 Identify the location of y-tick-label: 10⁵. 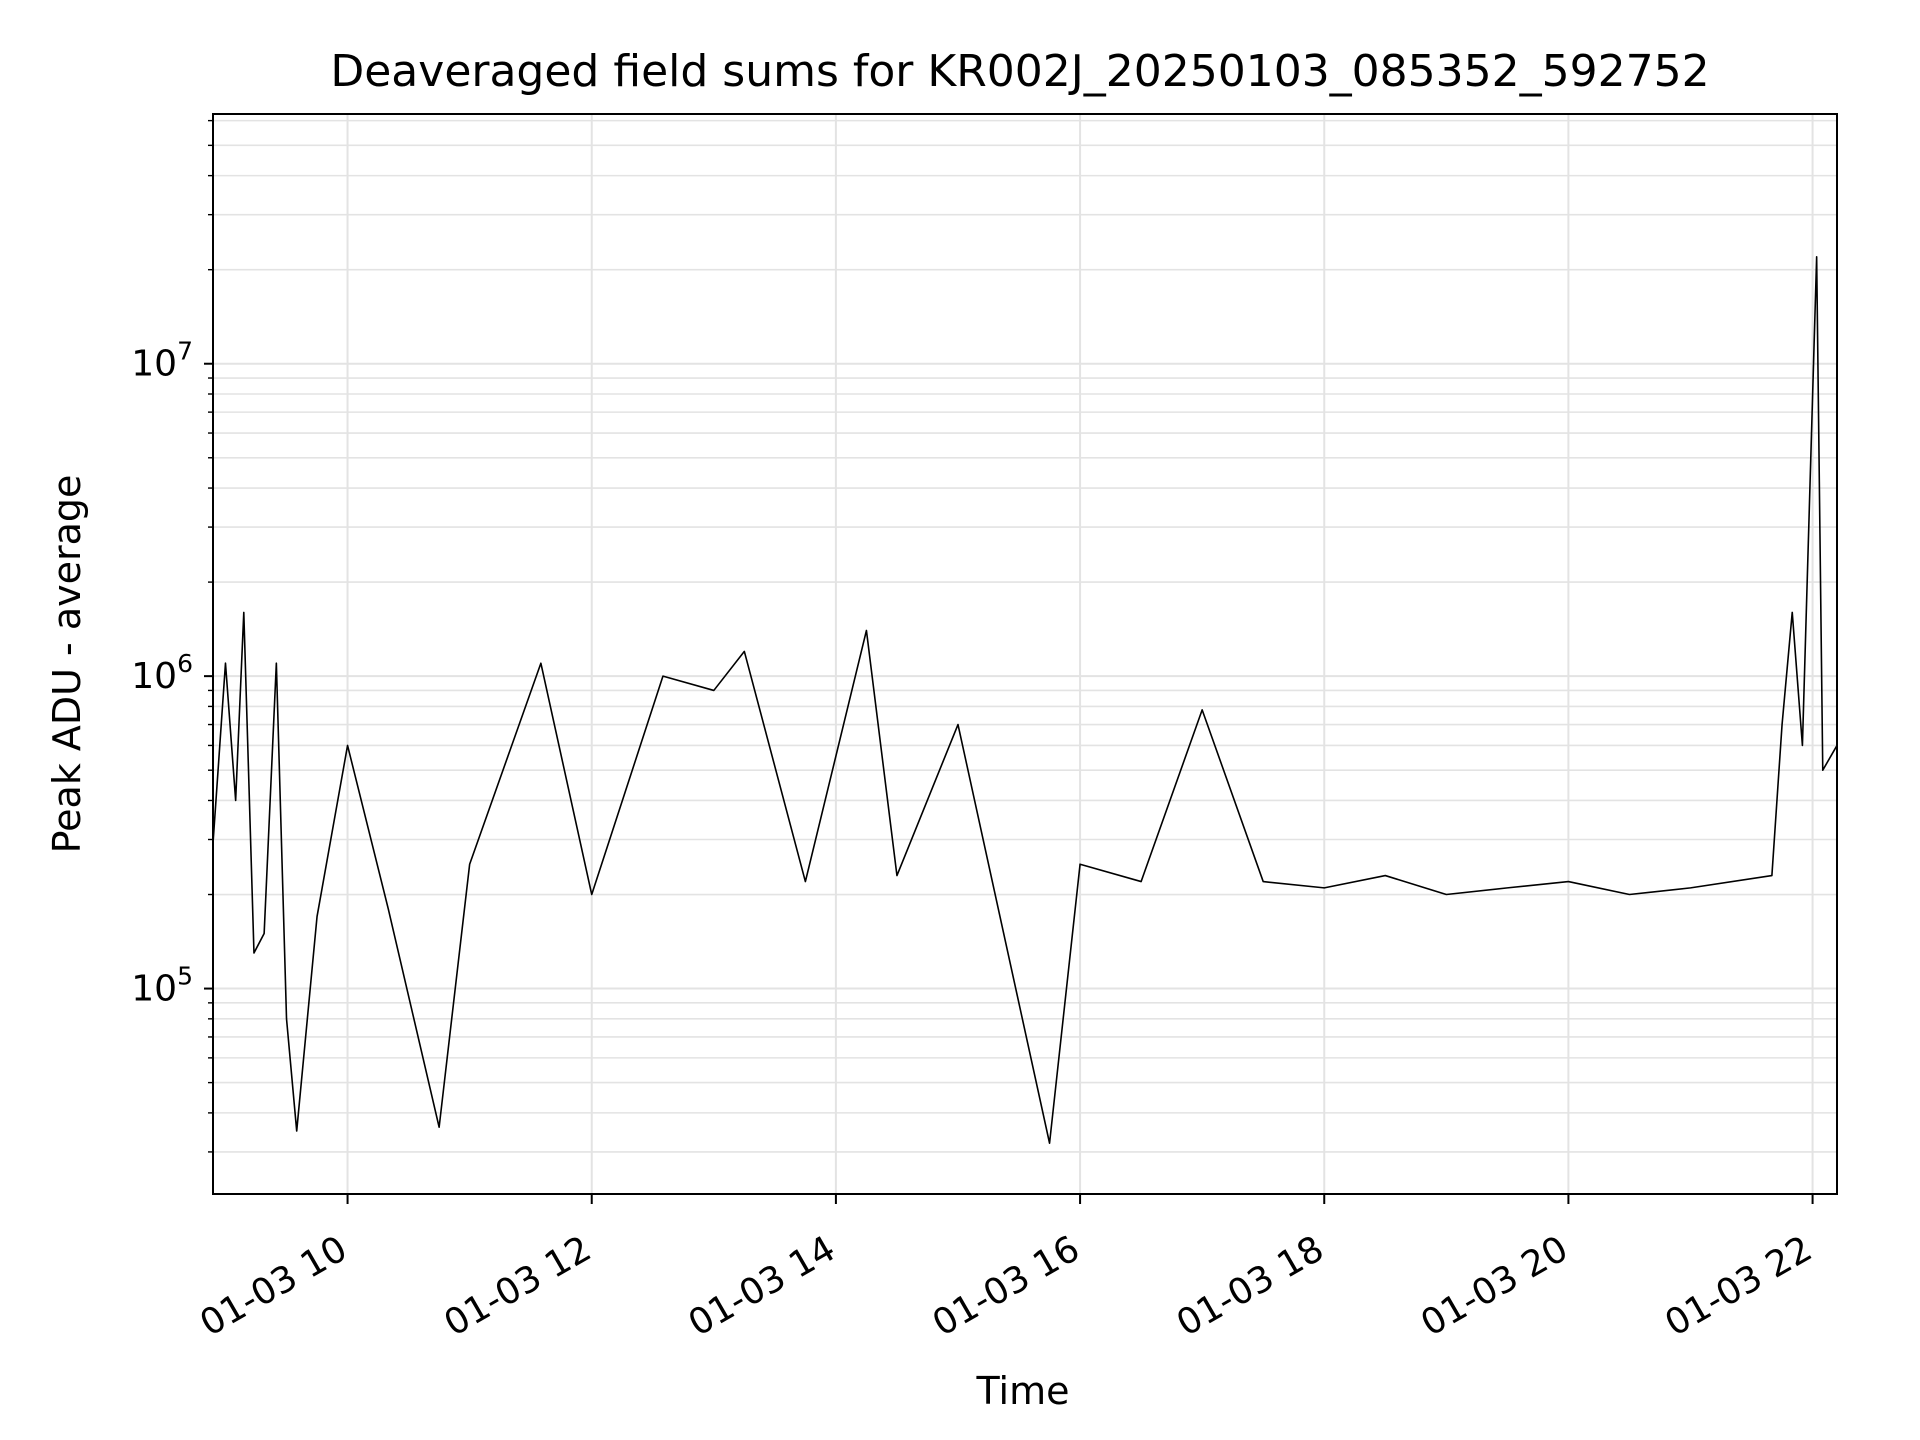
(162, 986).